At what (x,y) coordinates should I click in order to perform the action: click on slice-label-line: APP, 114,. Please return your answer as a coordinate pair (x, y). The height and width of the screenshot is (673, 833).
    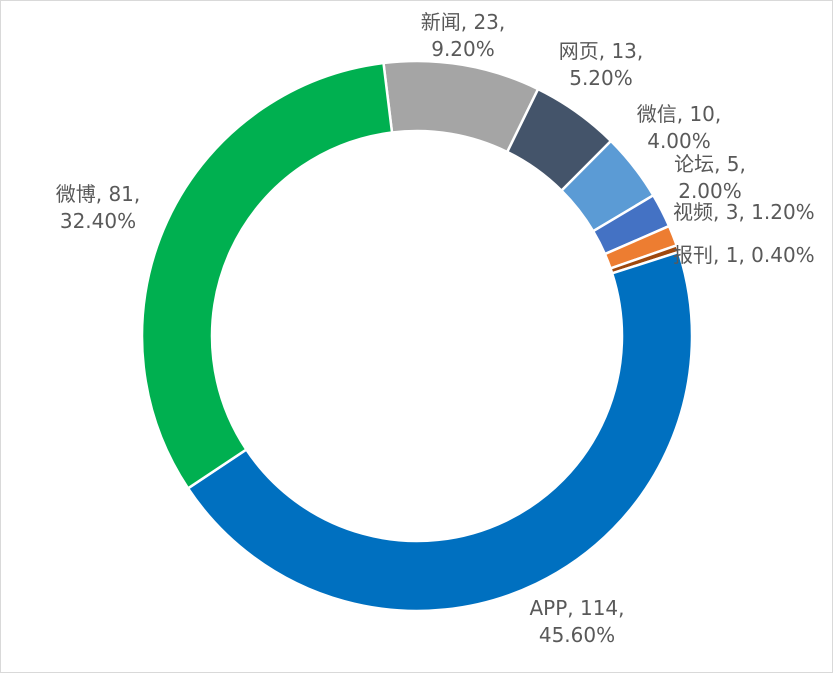
    Looking at the image, I should click on (576, 608).